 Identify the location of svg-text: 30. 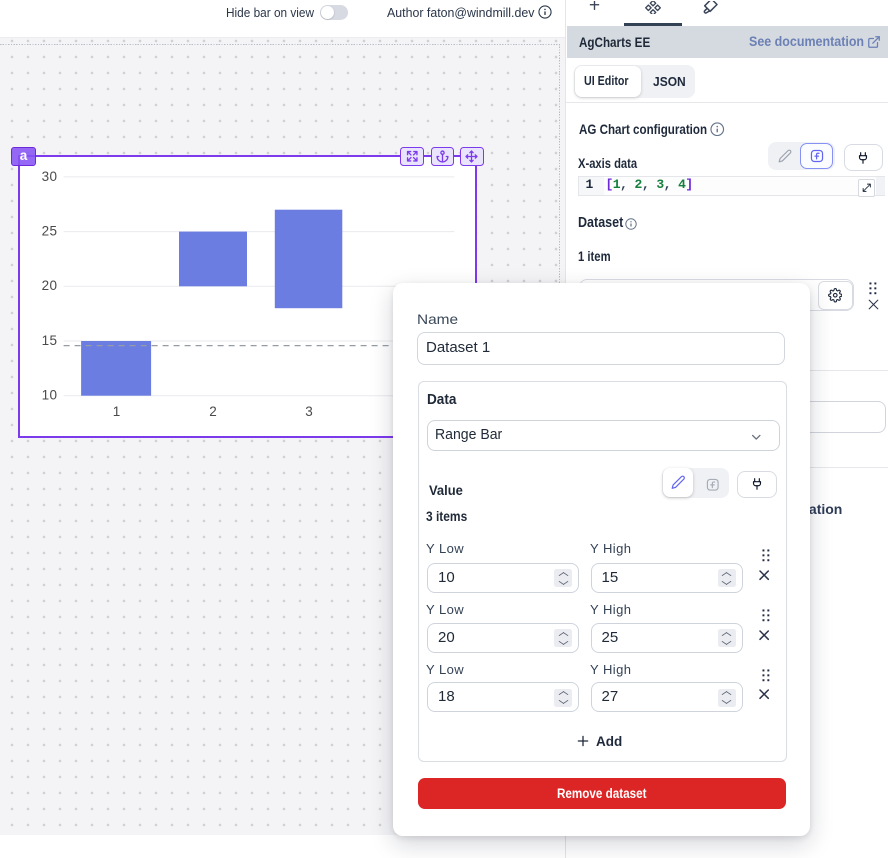
(50, 176).